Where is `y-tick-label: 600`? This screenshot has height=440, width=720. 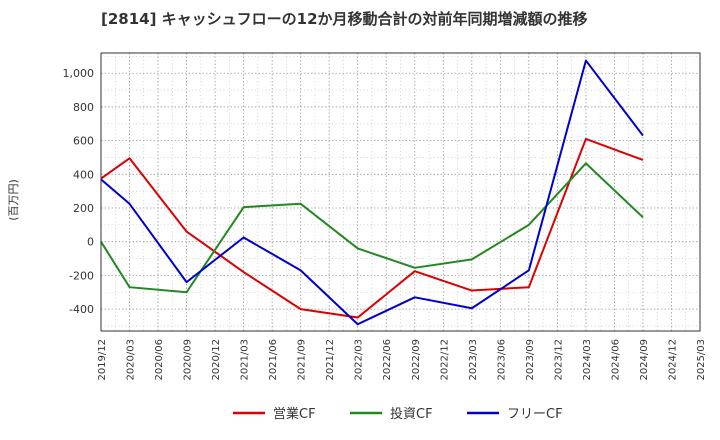 y-tick-label: 600 is located at coordinates (83, 141).